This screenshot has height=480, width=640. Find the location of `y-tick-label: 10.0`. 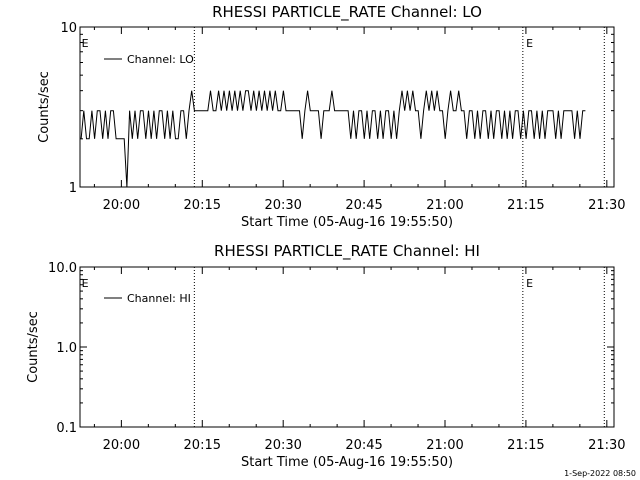

y-tick-label: 10.0 is located at coordinates (62, 268).